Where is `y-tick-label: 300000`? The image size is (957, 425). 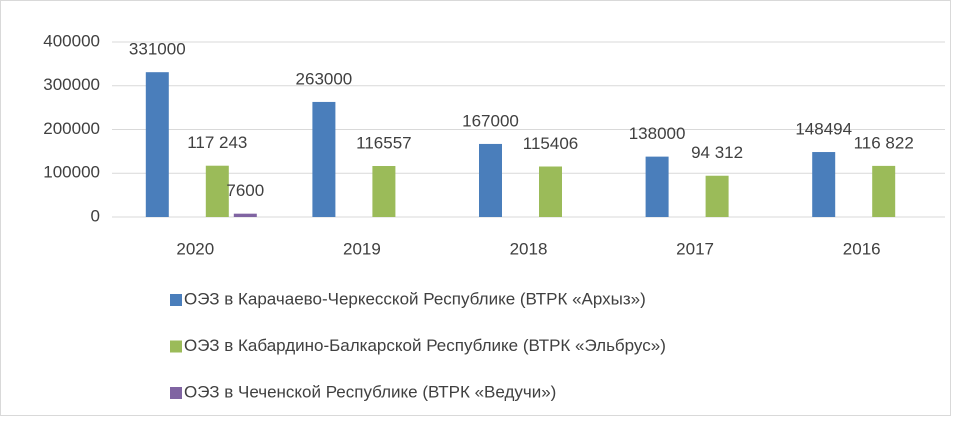 y-tick-label: 300000 is located at coordinates (71, 84).